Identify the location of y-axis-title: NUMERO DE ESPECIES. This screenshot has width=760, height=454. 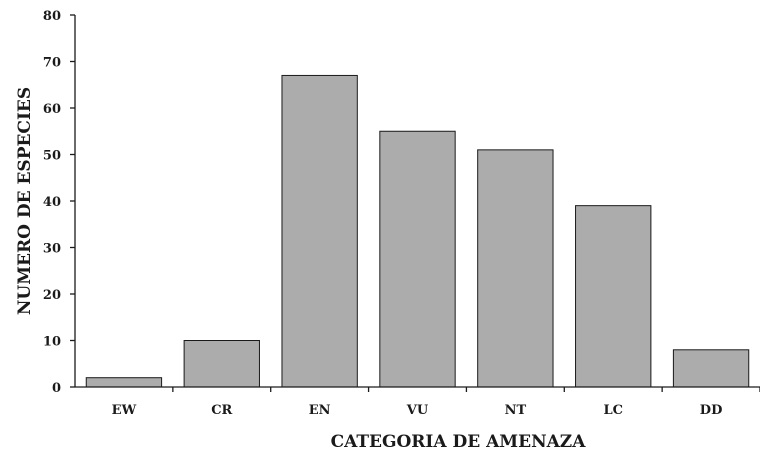
(25, 201).